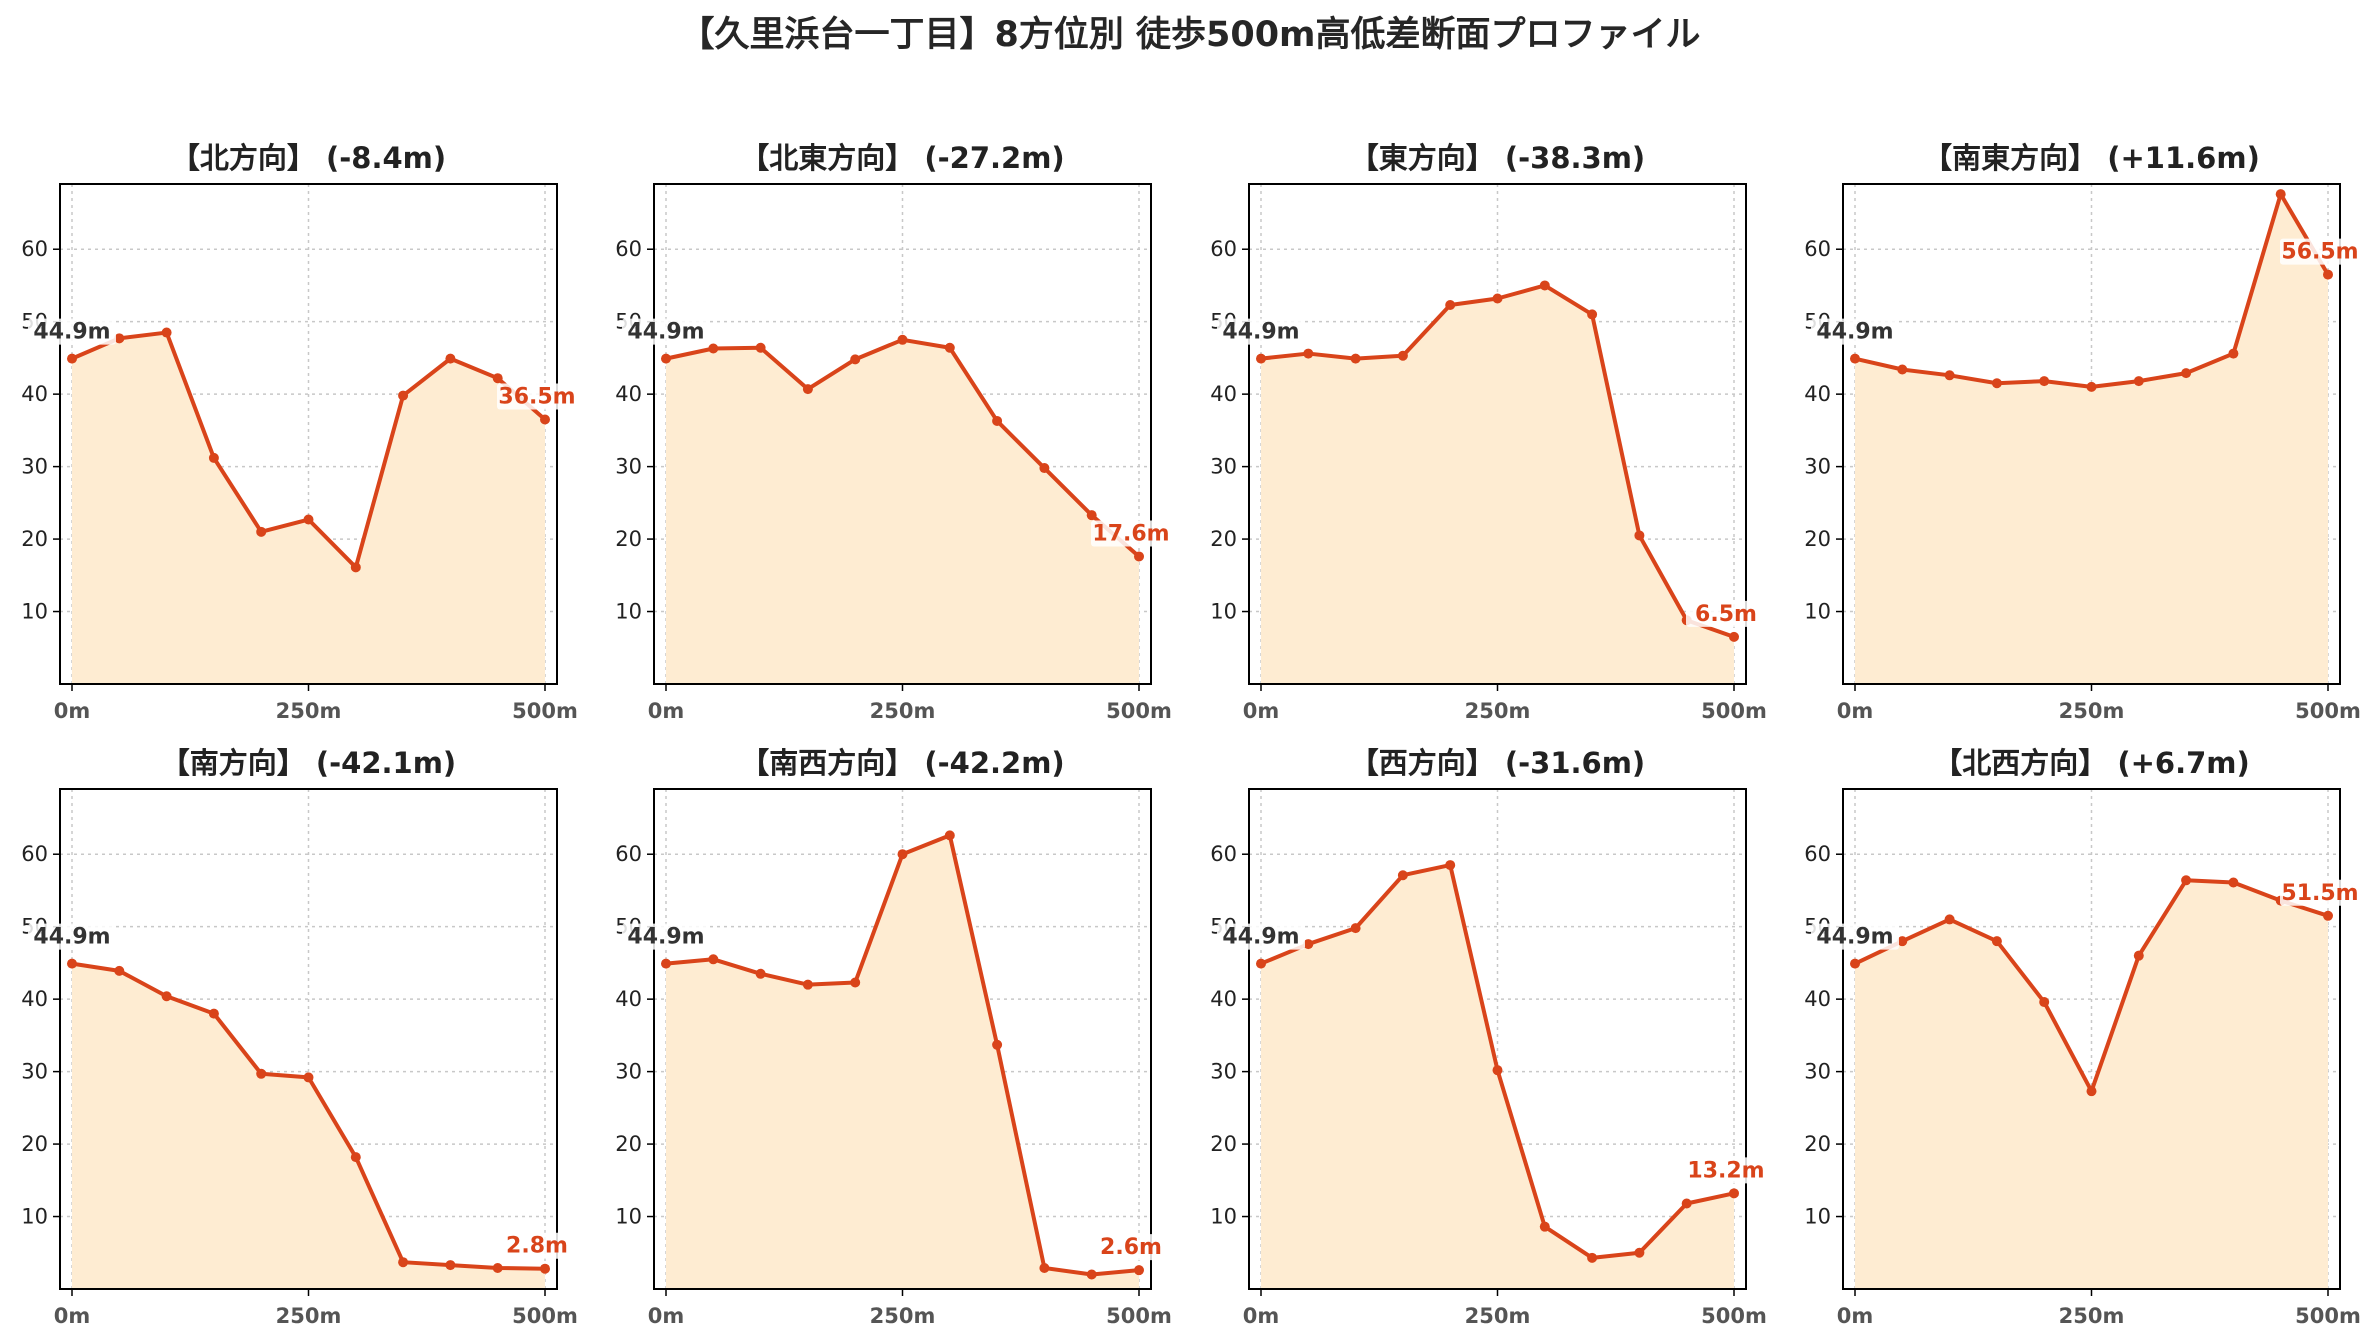 The image size is (2380, 1340). I want to click on end-label: 6.5m, so click(1726, 614).